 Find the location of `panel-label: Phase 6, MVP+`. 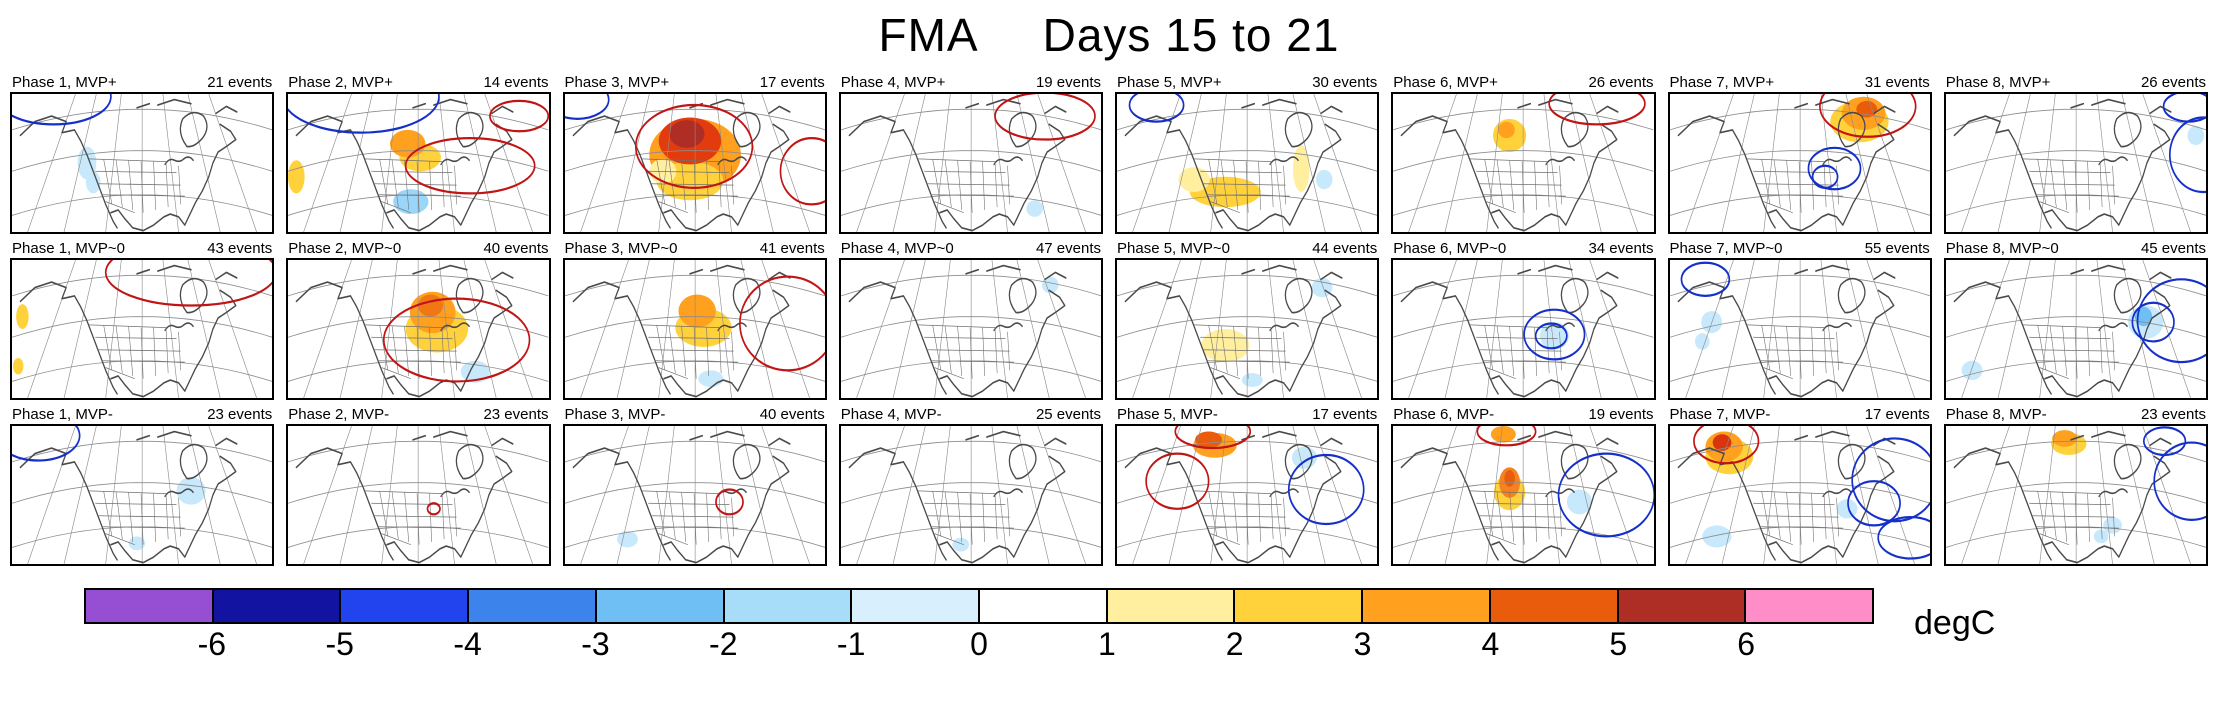

panel-label: Phase 6, MVP+ is located at coordinates (1445, 82).